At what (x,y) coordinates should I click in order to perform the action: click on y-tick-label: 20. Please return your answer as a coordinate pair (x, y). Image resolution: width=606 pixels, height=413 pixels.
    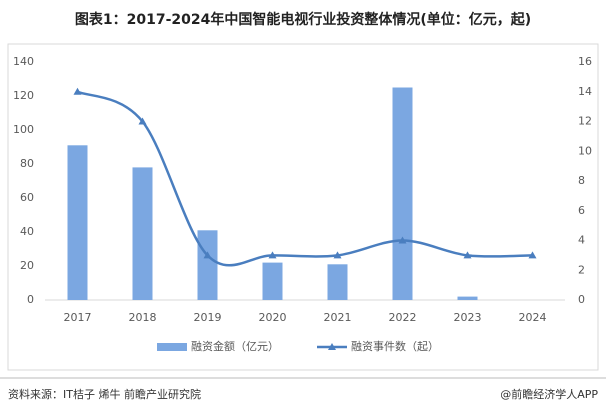
    Looking at the image, I should click on (27, 265).